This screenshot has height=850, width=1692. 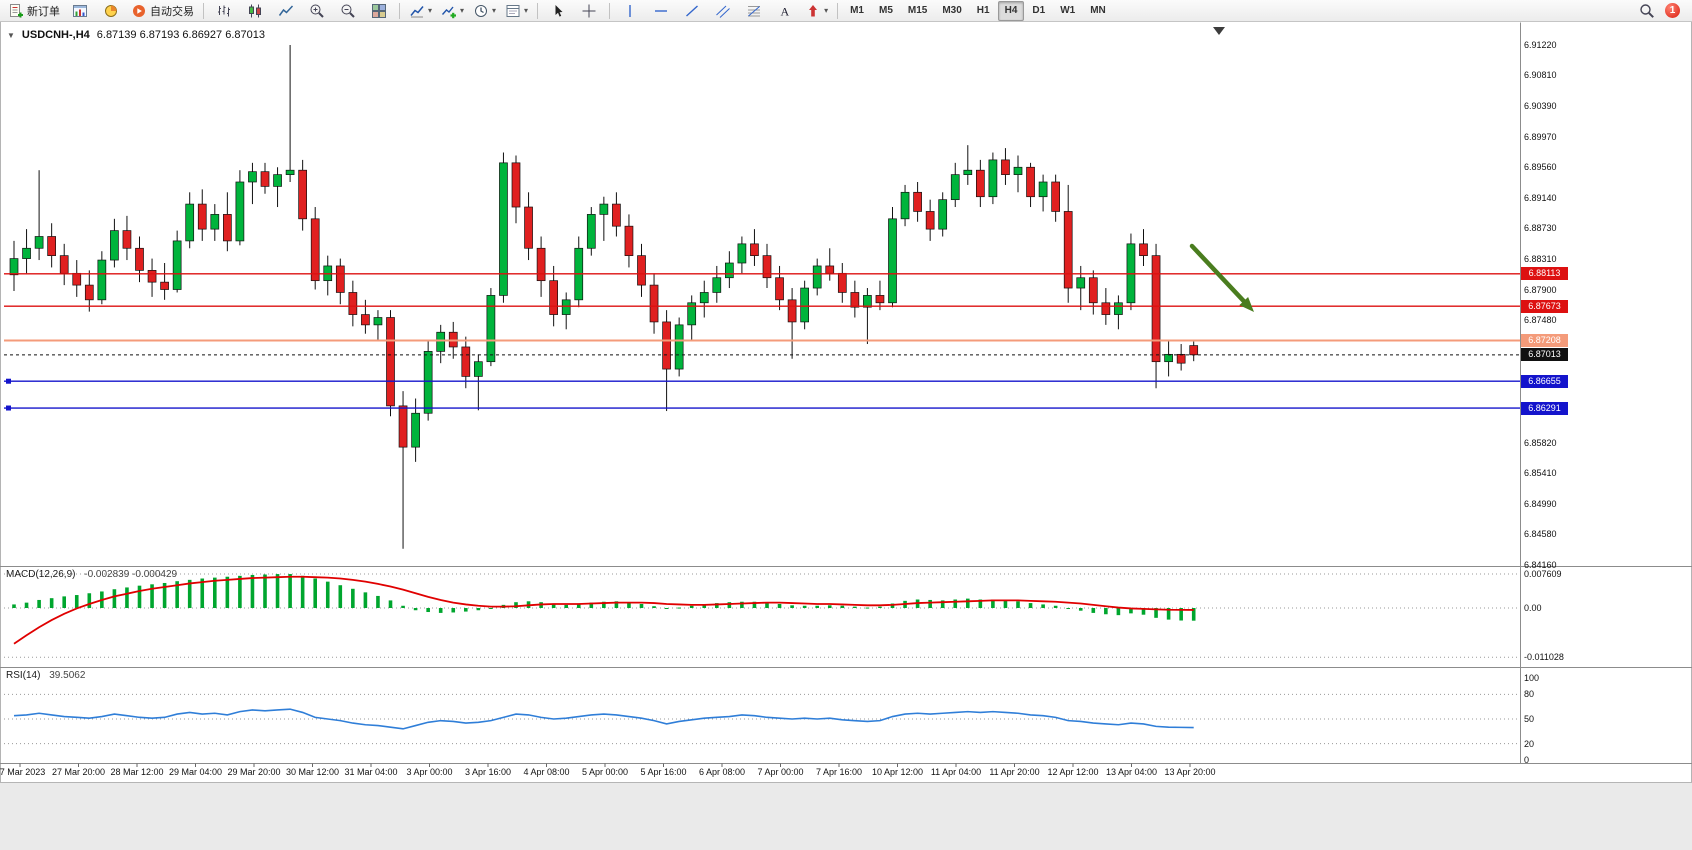 I want to click on timeframe-button-d1: D1, so click(x=1039, y=10).